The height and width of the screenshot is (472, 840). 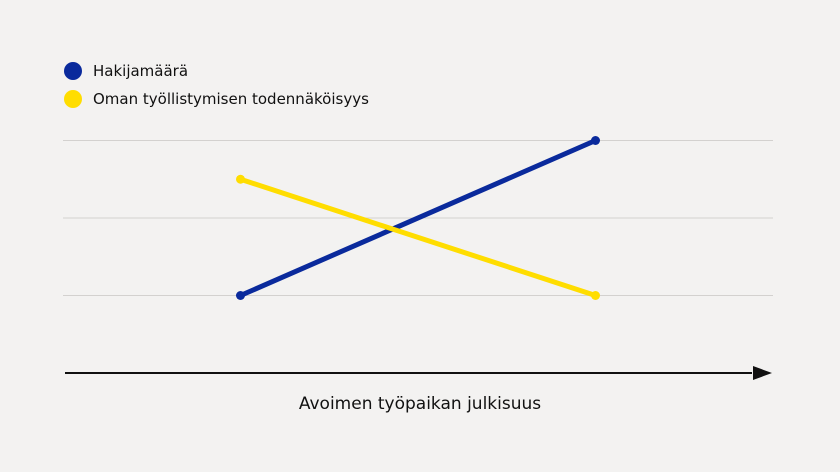 I want to click on legend-swatch-hakijamaara, so click(x=73, y=71).